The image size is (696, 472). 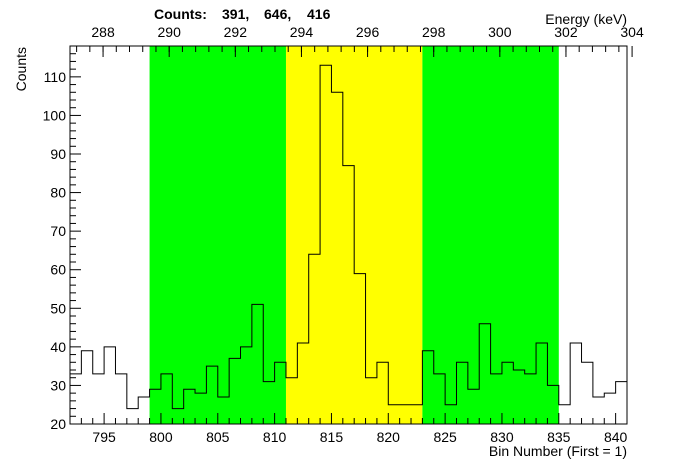 I want to click on y-tick-label: 100, so click(x=55, y=115).